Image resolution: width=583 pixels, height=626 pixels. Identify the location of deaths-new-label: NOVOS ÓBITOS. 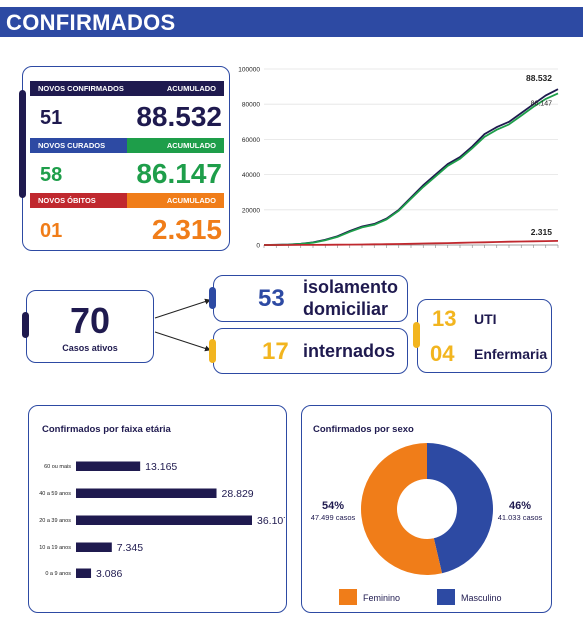
(67, 200).